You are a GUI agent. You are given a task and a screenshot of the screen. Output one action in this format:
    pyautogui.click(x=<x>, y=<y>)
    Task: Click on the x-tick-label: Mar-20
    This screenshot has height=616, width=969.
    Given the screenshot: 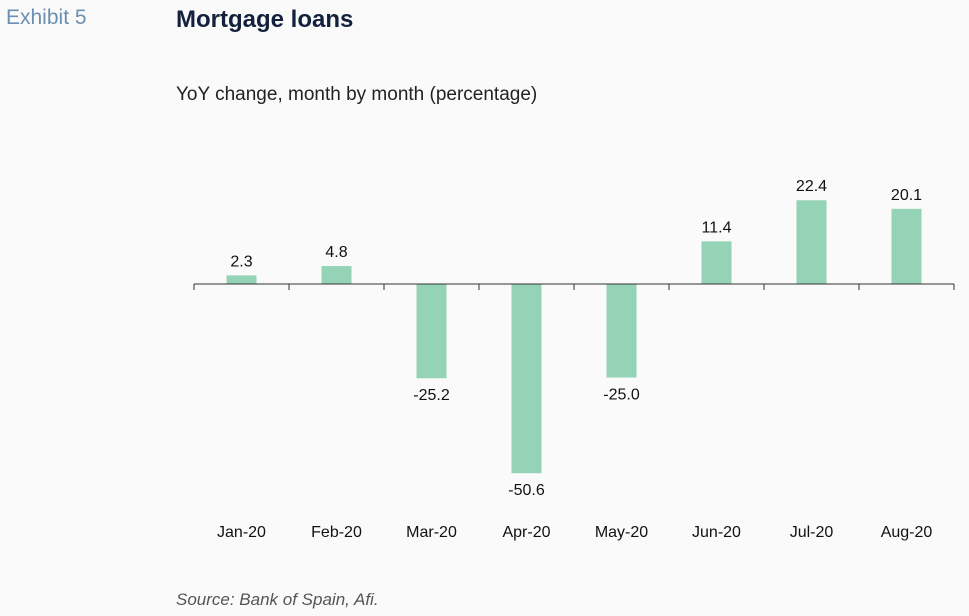 What is the action you would take?
    pyautogui.click(x=431, y=532)
    